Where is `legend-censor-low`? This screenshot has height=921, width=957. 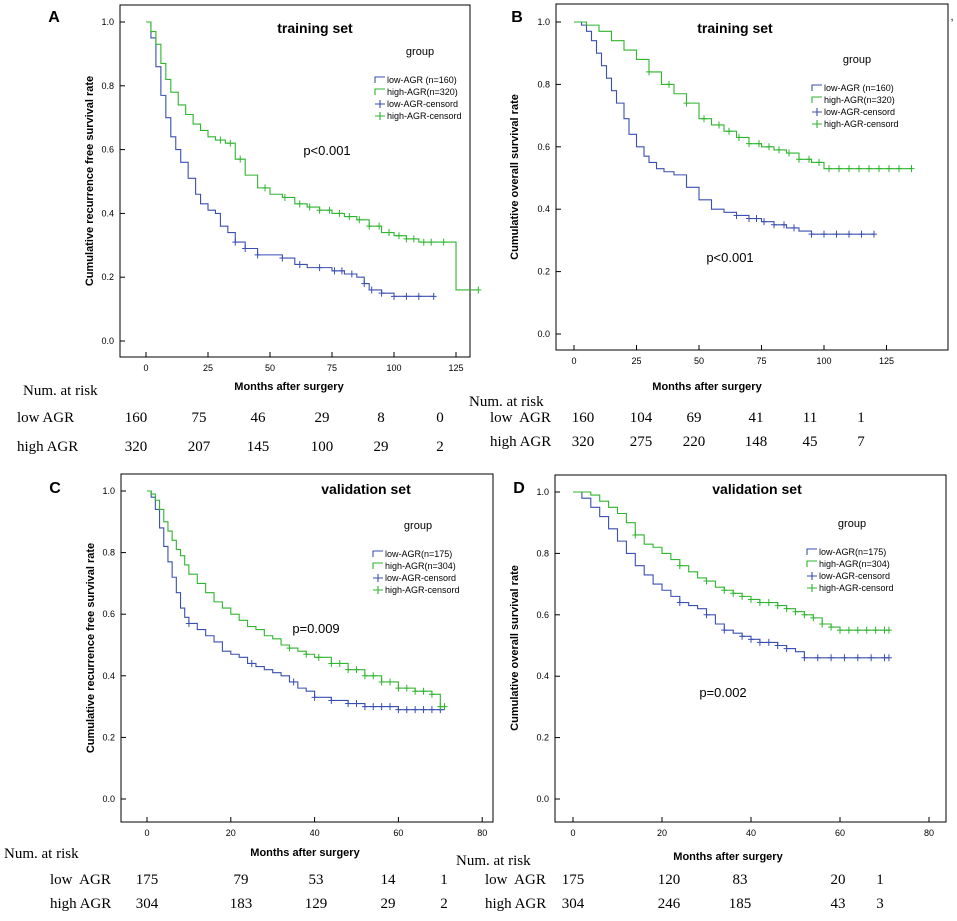 legend-censor-low is located at coordinates (812, 576).